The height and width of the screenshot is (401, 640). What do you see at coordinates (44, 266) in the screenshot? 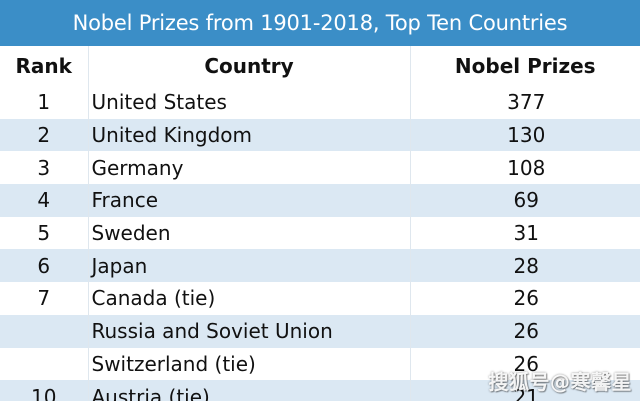
I see `rank-cell: 6` at bounding box center [44, 266].